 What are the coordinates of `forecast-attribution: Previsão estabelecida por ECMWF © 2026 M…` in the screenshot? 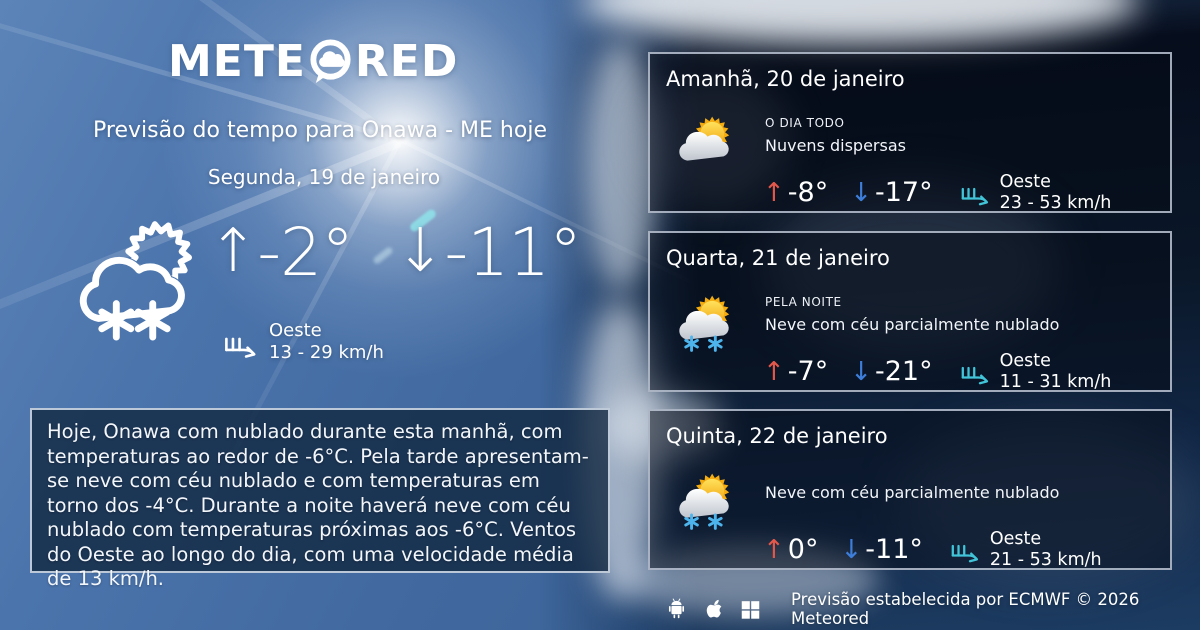 It's located at (965, 609).